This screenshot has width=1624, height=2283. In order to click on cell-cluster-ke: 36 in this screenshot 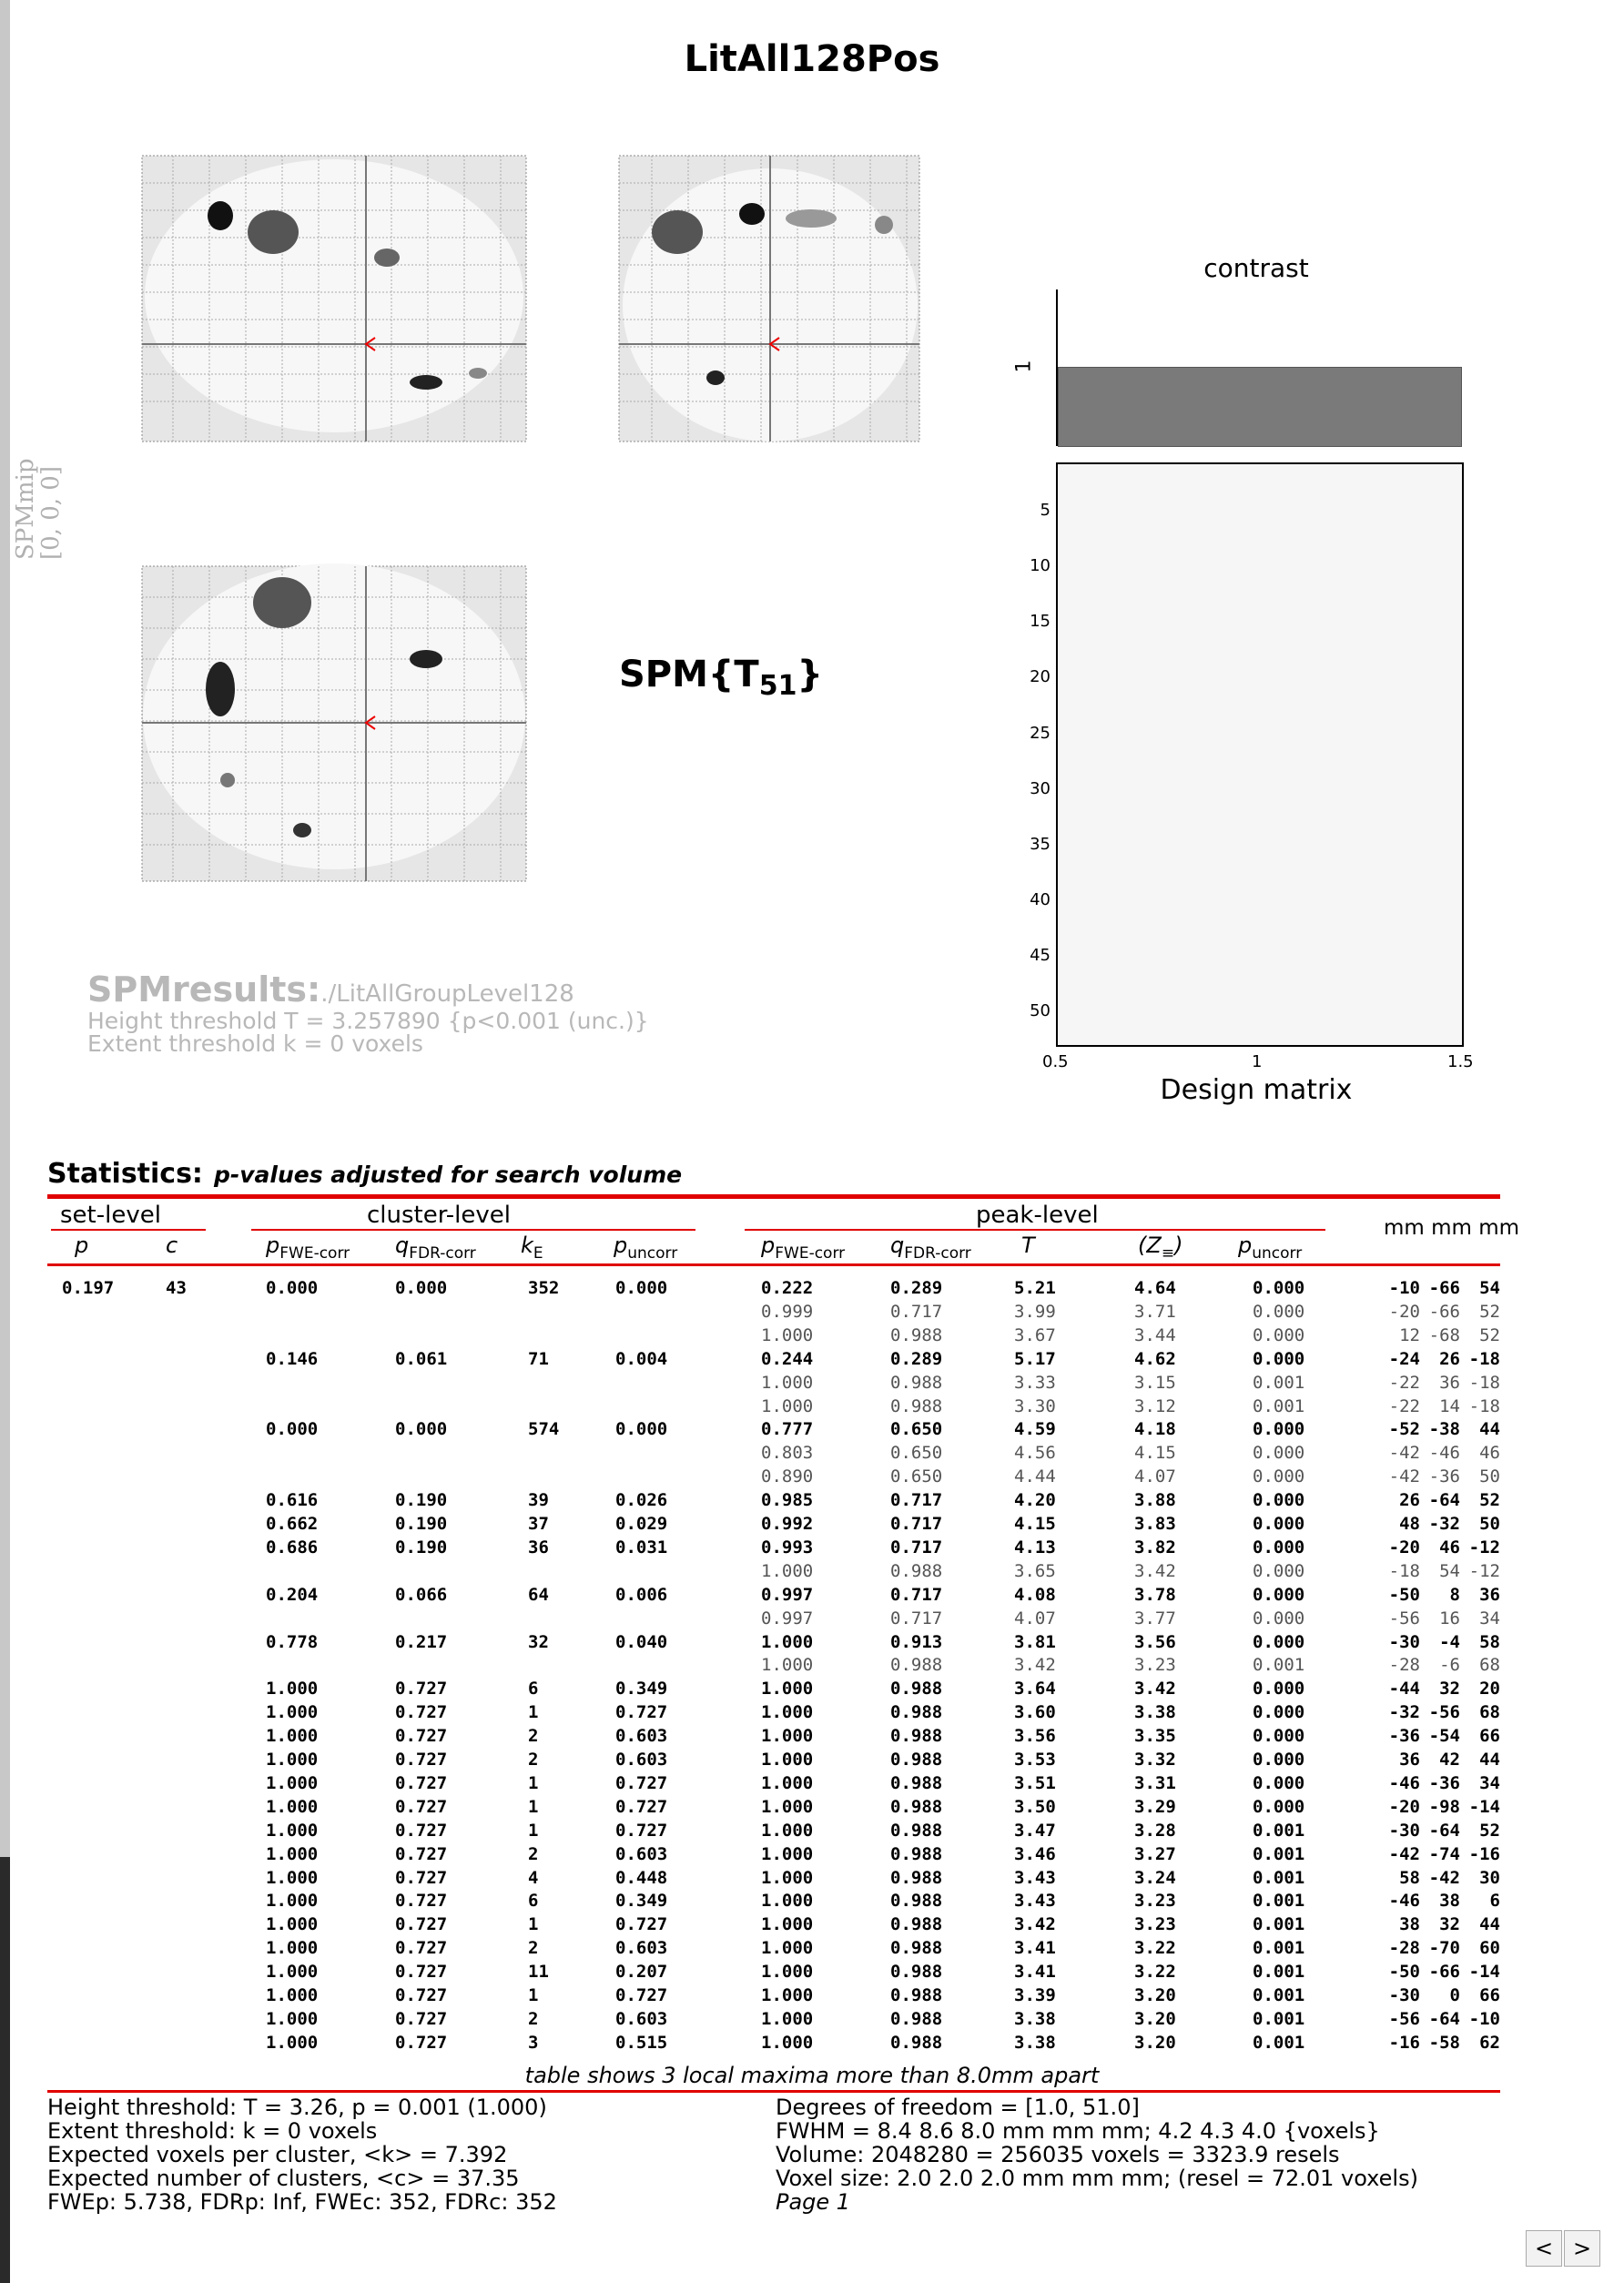, I will do `click(539, 1547)`.